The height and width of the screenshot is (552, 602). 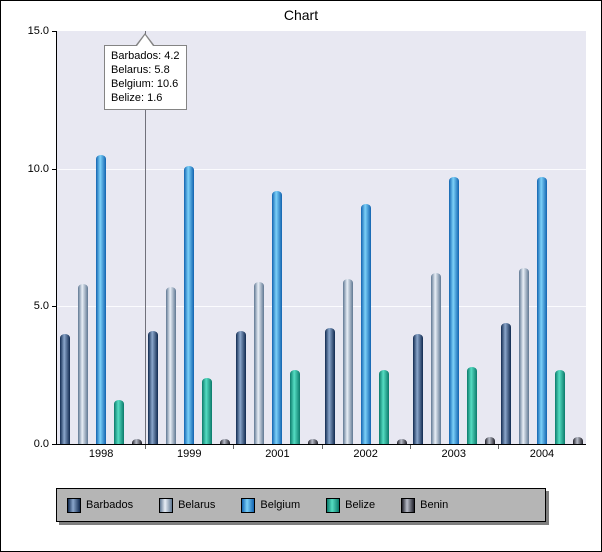 I want to click on bar-belize-2002, so click(x=383, y=406).